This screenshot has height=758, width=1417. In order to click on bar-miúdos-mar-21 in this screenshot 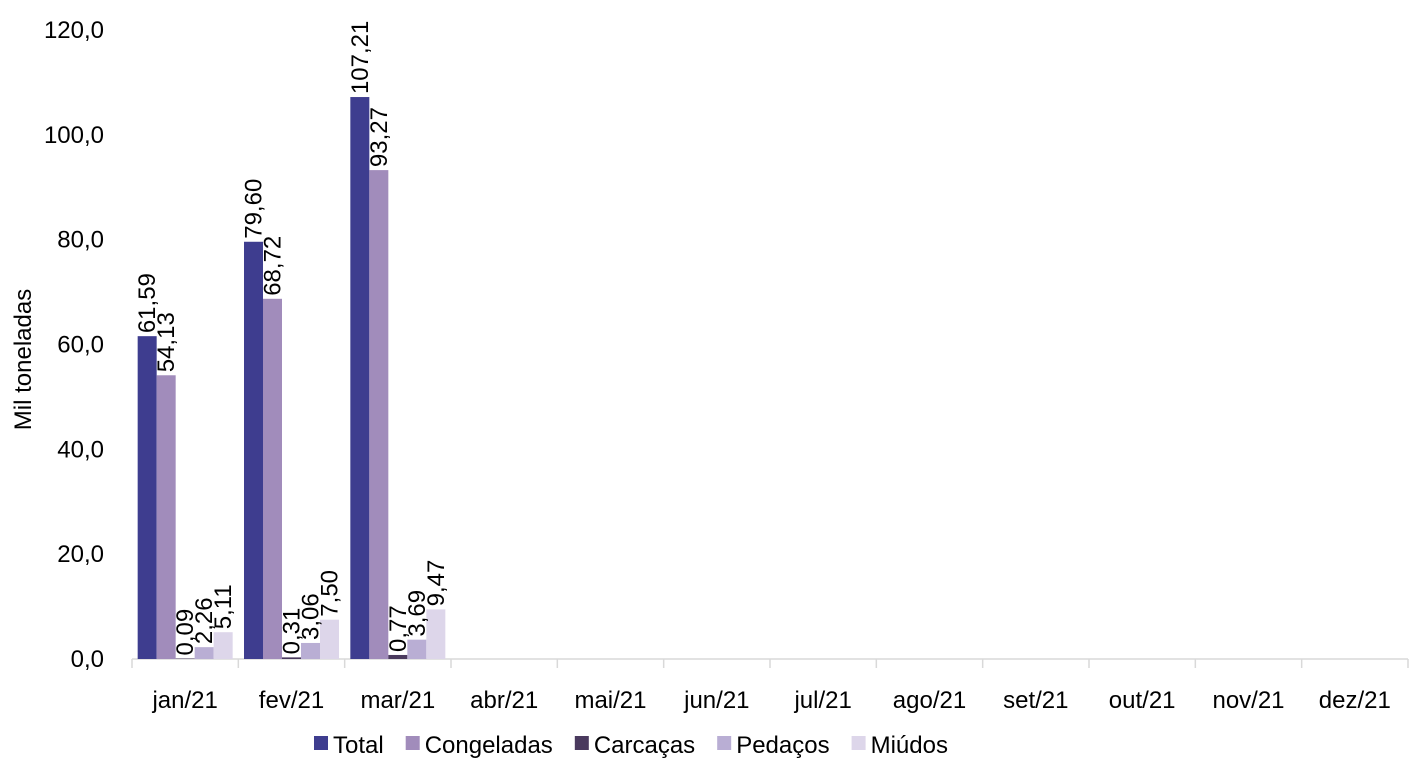, I will do `click(436, 634)`.